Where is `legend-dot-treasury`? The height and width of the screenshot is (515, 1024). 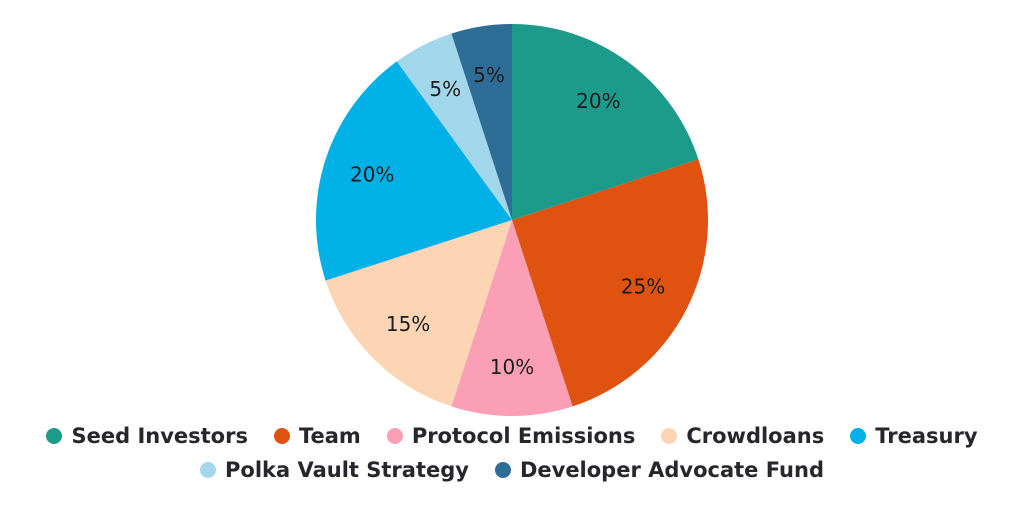
legend-dot-treasury is located at coordinates (858, 436).